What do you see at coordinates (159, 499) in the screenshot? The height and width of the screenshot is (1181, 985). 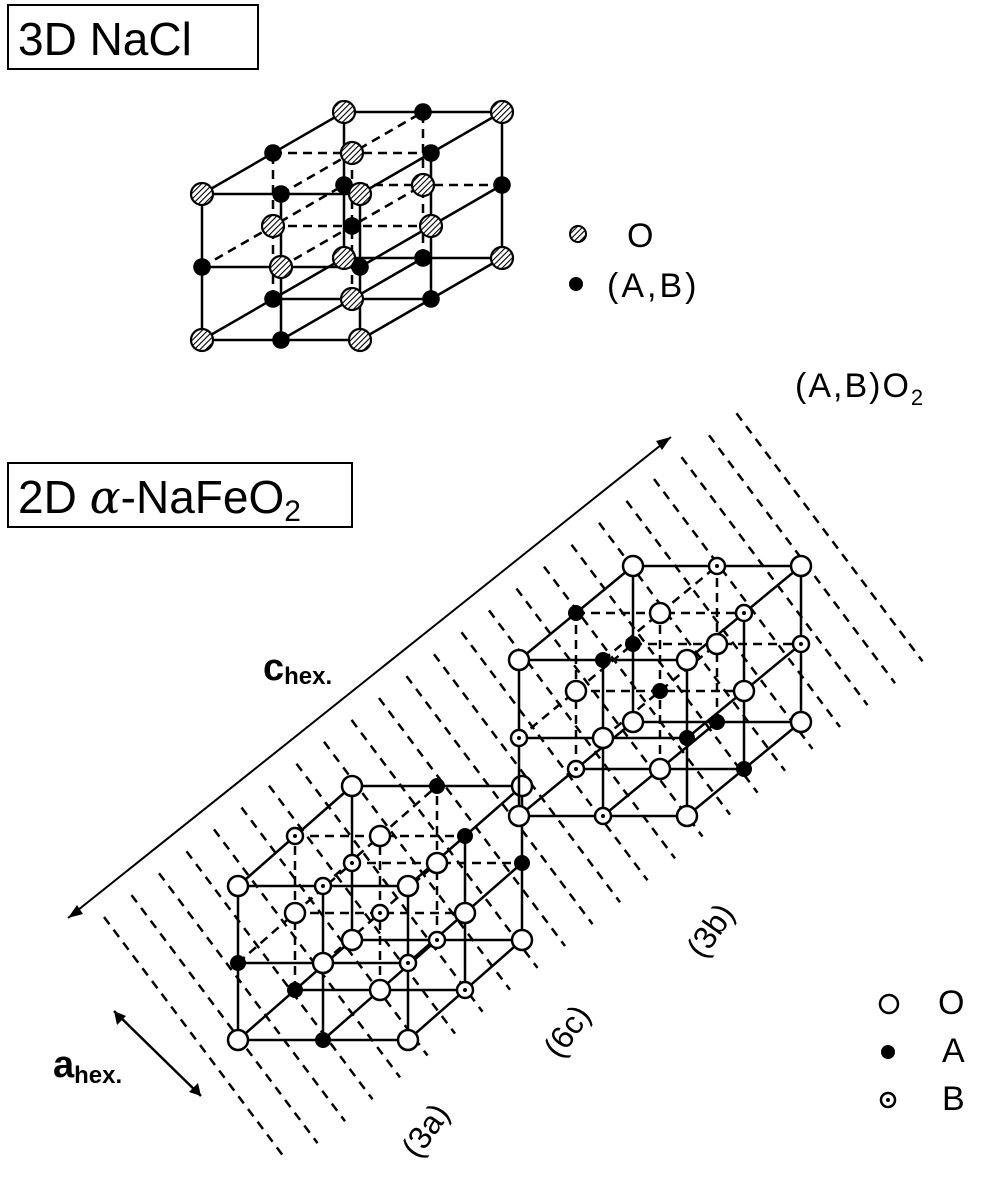 I see `nafeo2-title: 2D α-NaFeO2` at bounding box center [159, 499].